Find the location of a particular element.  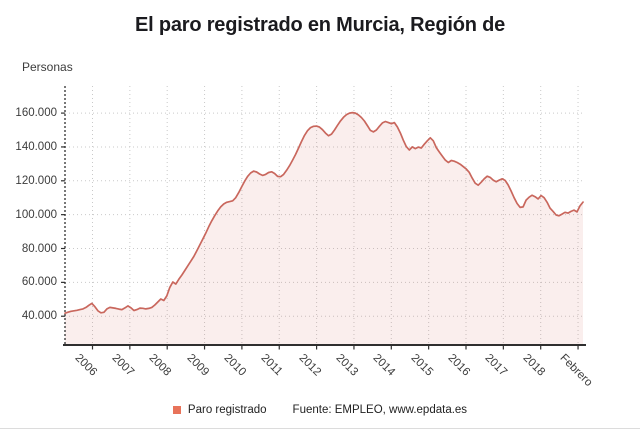

y-tick-label: 140.000 is located at coordinates (36, 146).